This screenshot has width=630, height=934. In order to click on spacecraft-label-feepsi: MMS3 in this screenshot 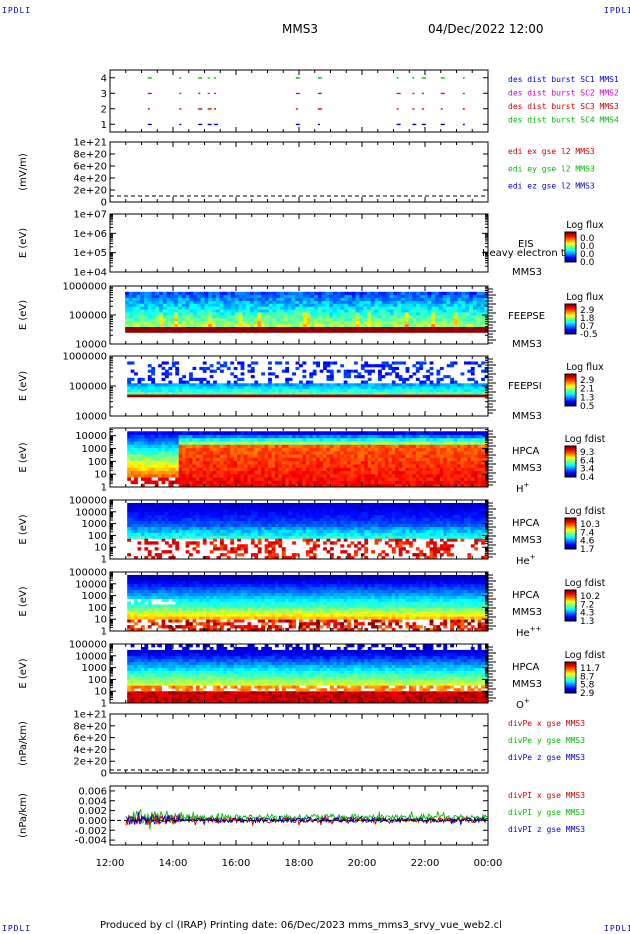, I will do `click(527, 416)`.